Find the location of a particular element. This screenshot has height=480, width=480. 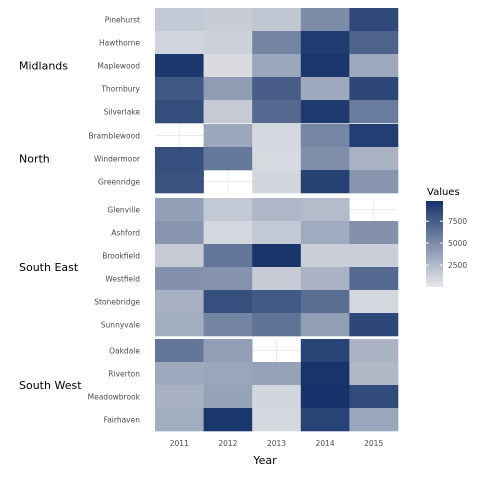

x-tick-label: 2015 is located at coordinates (373, 443).